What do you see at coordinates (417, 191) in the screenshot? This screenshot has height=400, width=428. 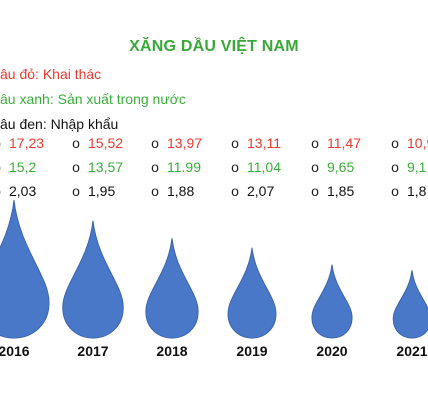 I see `data-label-import: 1,8` at bounding box center [417, 191].